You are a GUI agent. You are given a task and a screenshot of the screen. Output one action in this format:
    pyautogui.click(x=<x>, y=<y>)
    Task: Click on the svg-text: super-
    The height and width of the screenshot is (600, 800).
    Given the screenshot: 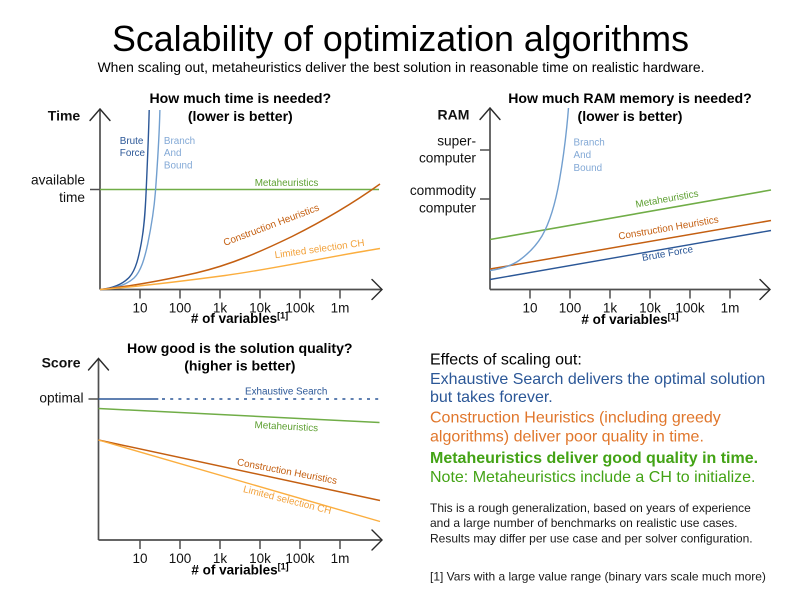 What is the action you would take?
    pyautogui.click(x=456, y=140)
    